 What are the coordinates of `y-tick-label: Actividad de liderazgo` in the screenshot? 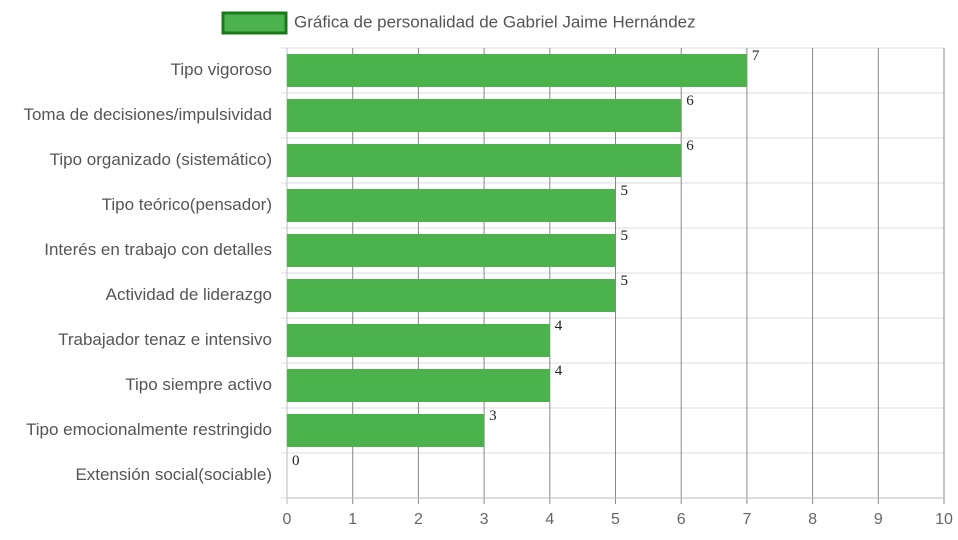 It's located at (189, 294).